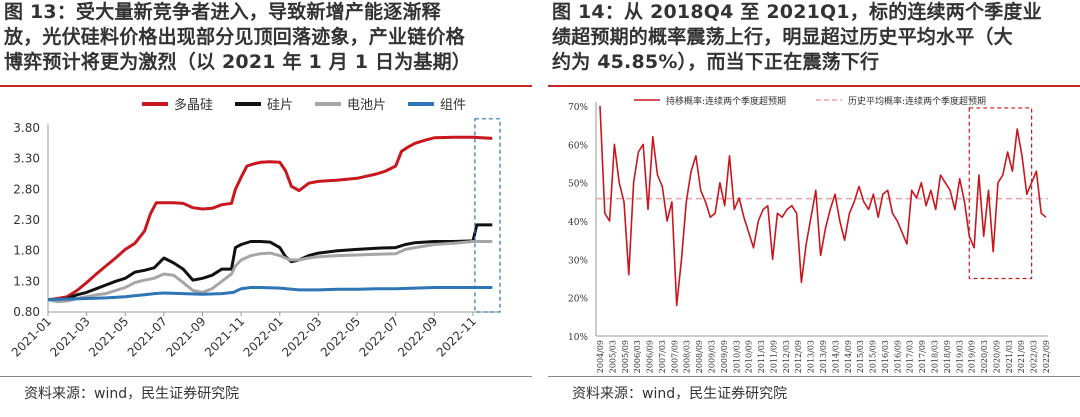  What do you see at coordinates (185, 336) in the screenshot?
I see `x-tick-label: 2021-09` at bounding box center [185, 336].